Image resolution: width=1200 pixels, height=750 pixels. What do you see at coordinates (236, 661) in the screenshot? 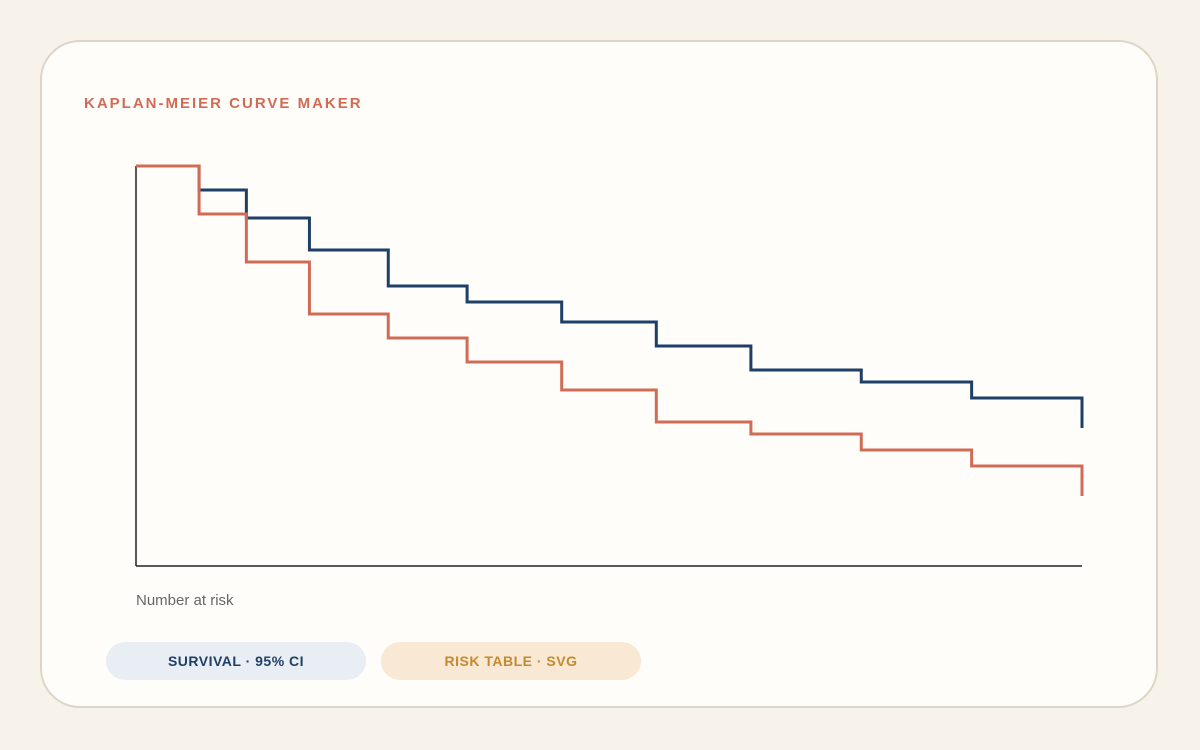
I see `survival-ci-button: SURVIVAL · 95% CI` at bounding box center [236, 661].